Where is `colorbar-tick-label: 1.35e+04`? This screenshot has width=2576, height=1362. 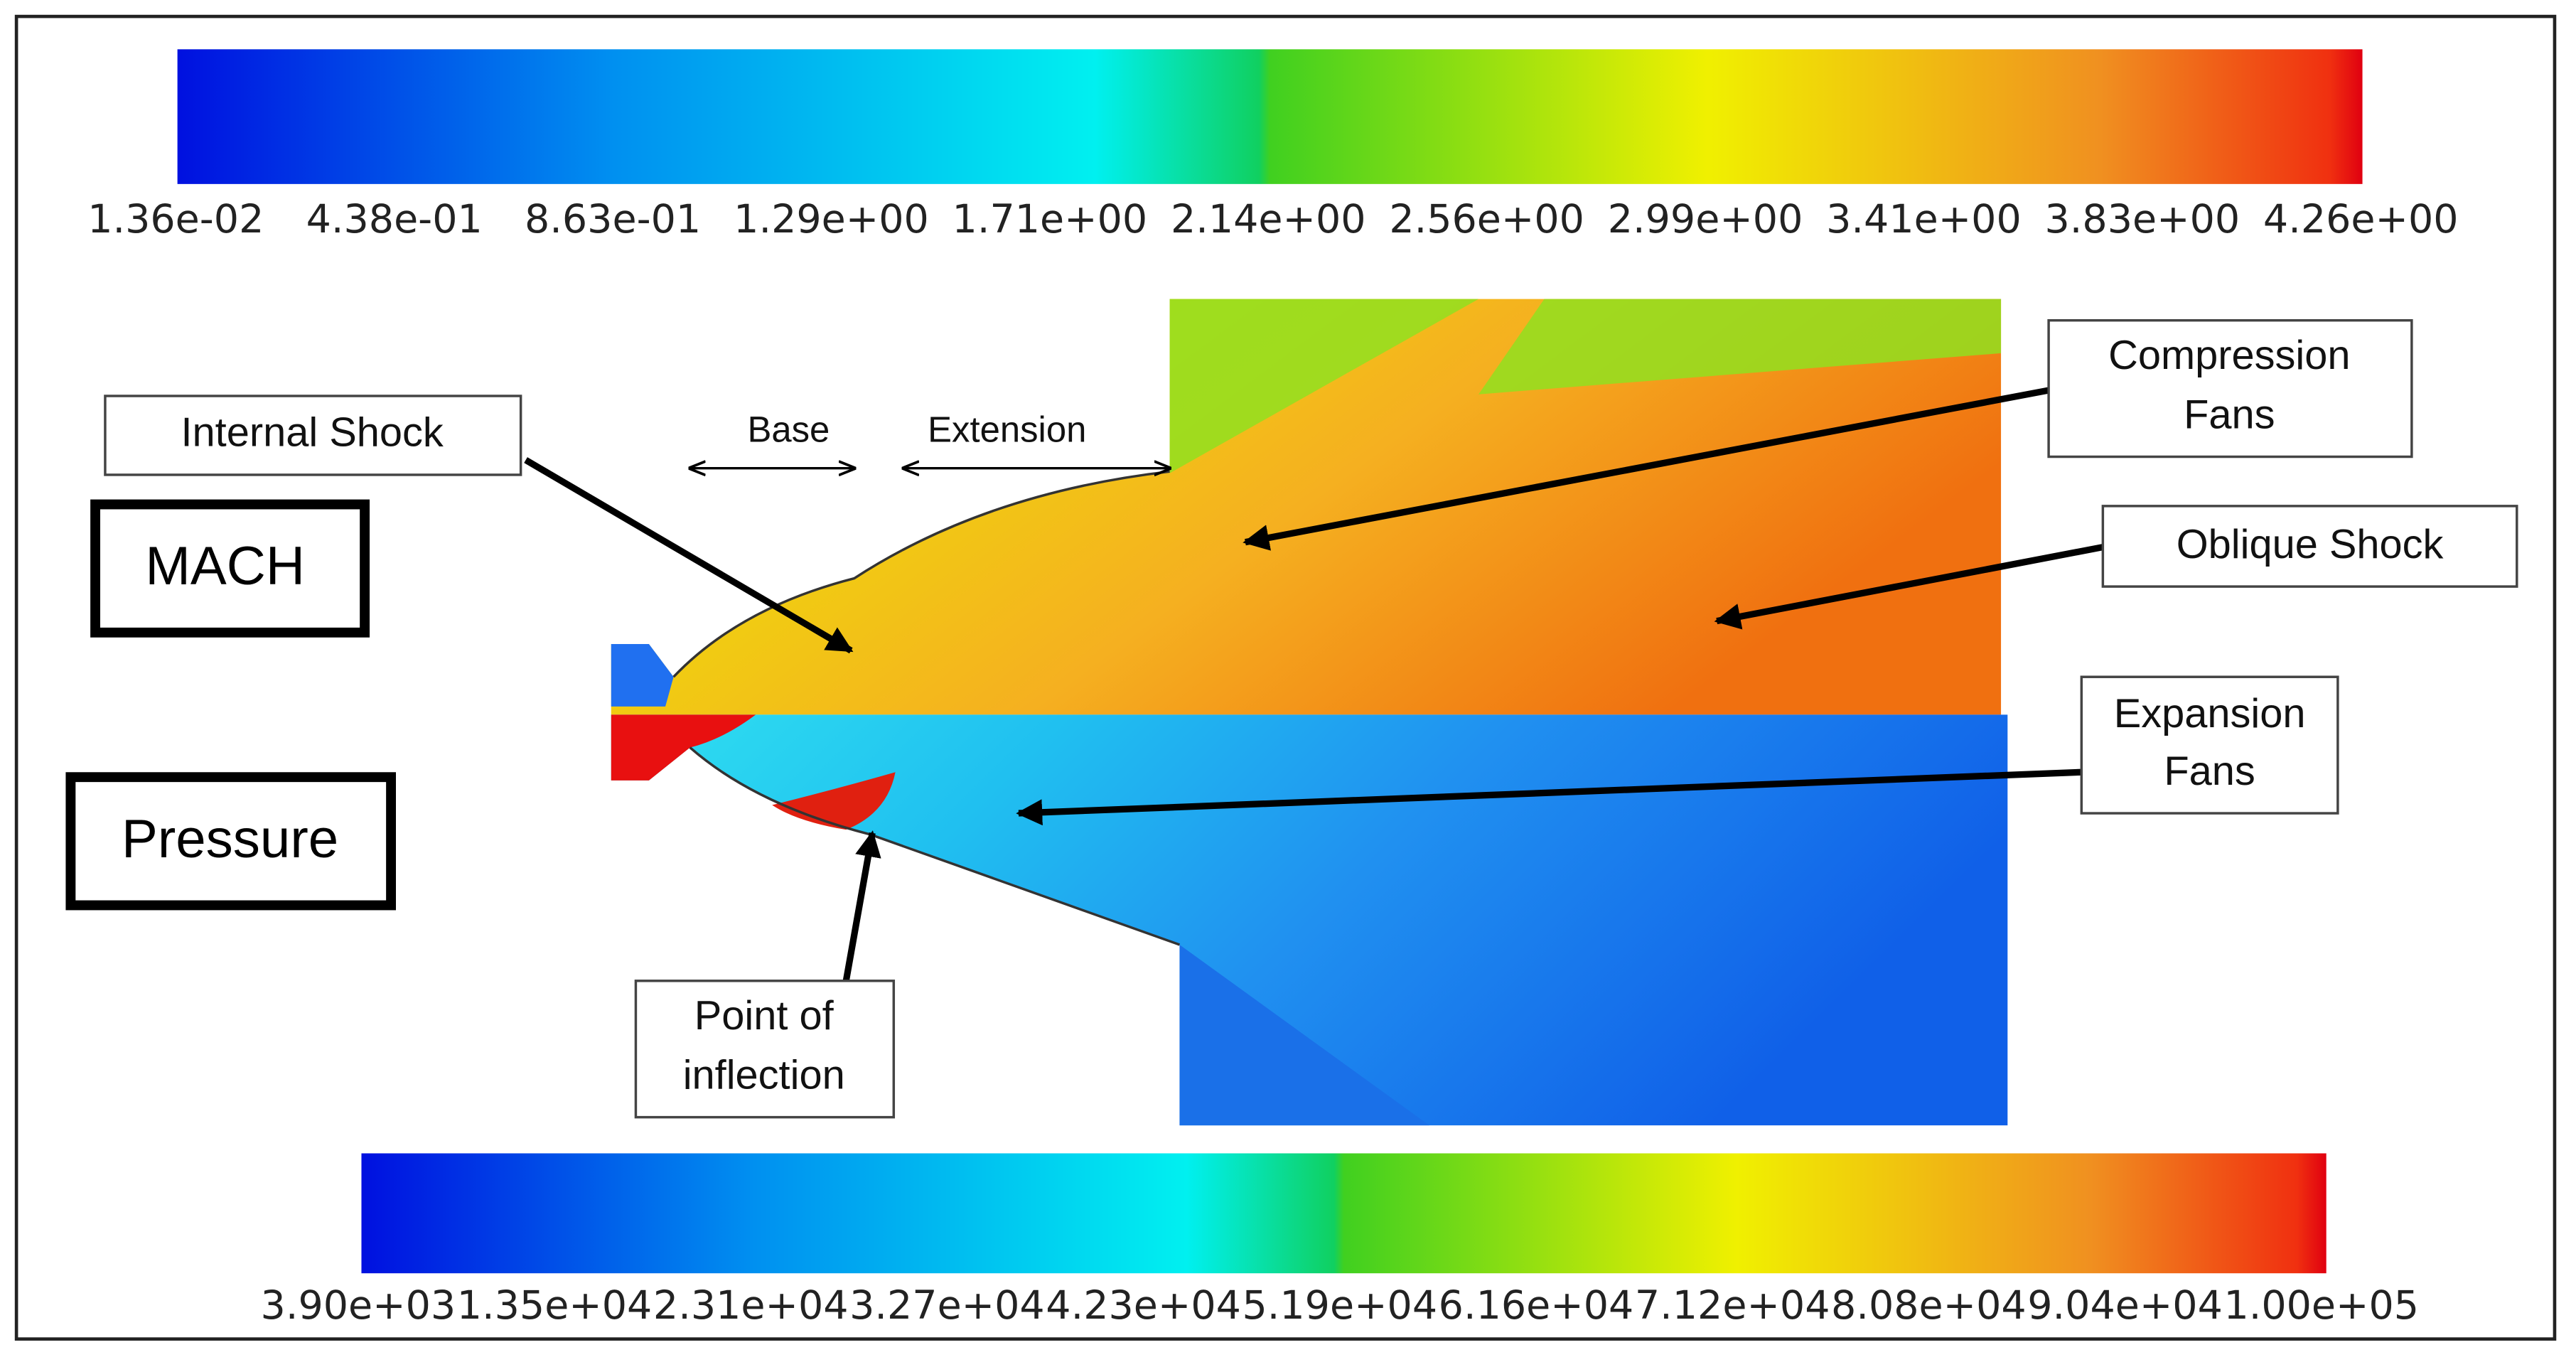 colorbar-tick-label: 1.35e+04 is located at coordinates (555, 1306).